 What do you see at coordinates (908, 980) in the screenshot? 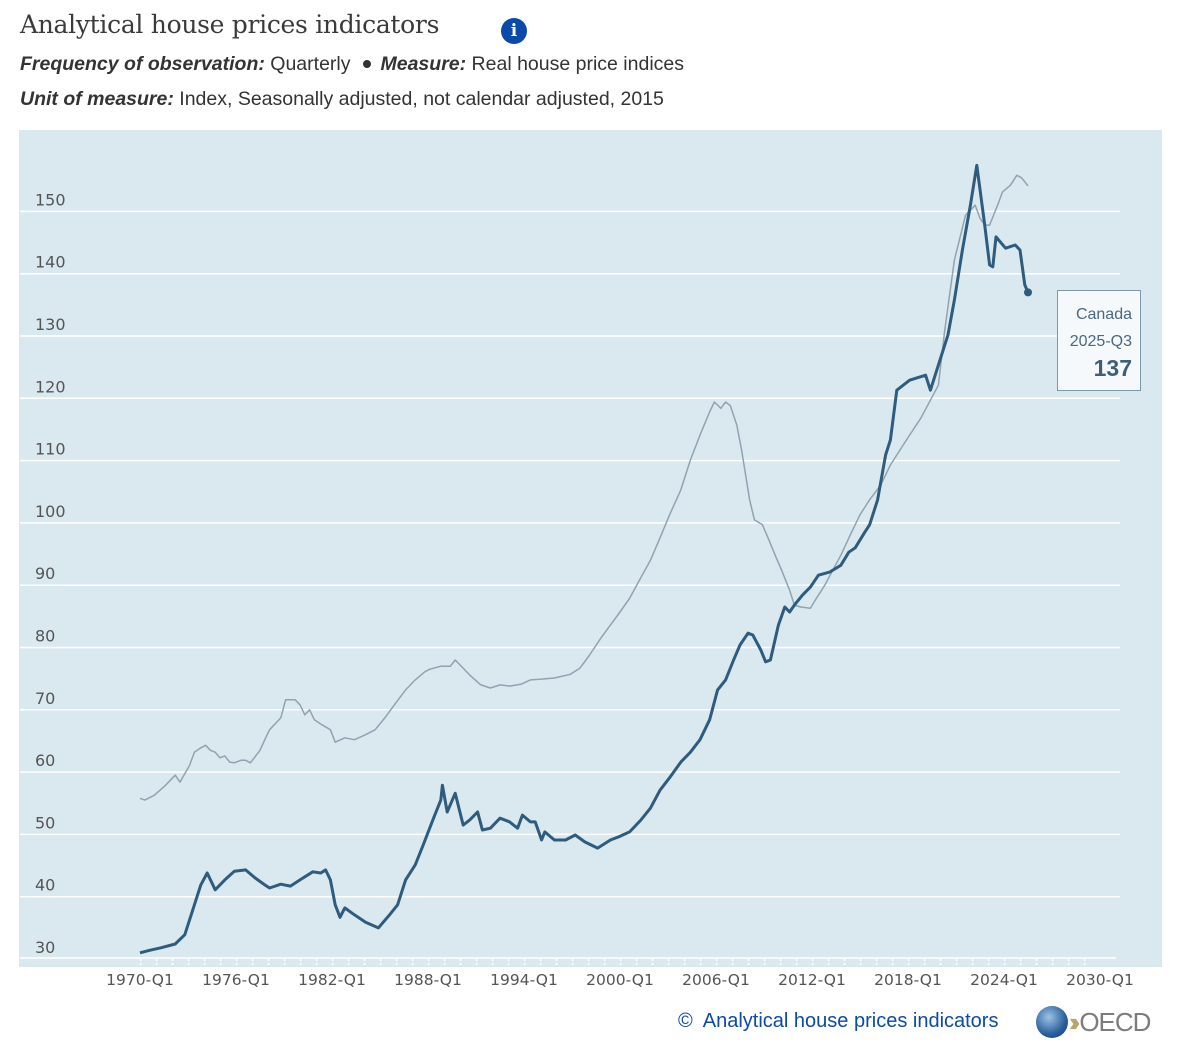
I see `x-tick-label: 2018-Q1` at bounding box center [908, 980].